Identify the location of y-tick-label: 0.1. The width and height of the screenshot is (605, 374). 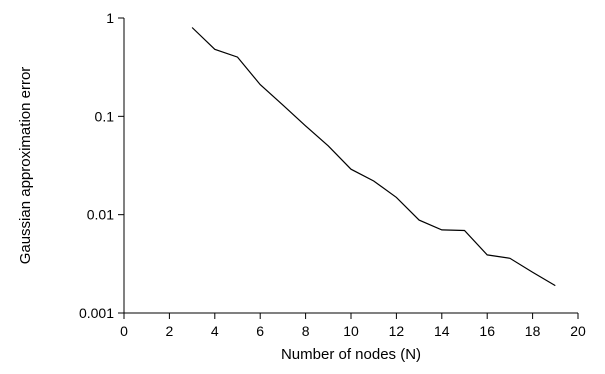
(105, 116).